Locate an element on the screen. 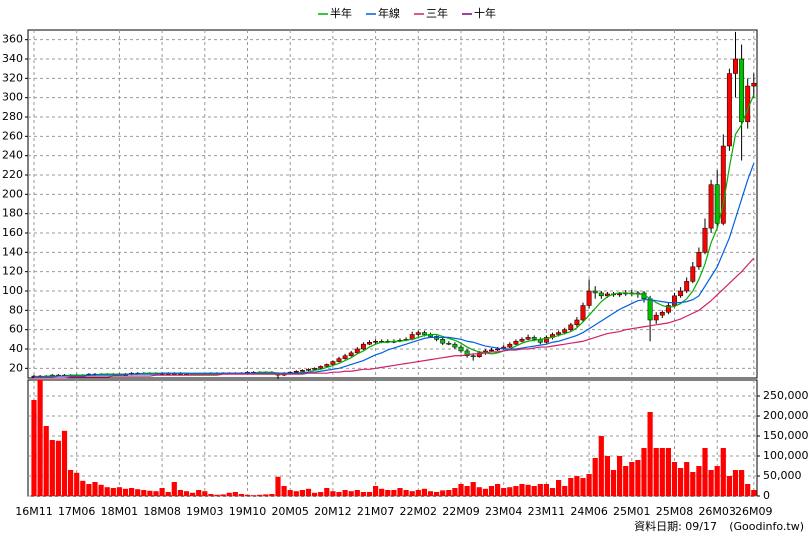 Image resolution: width=808 pixels, height=540 pixels. y-tick-label: 260 is located at coordinates (12, 135).